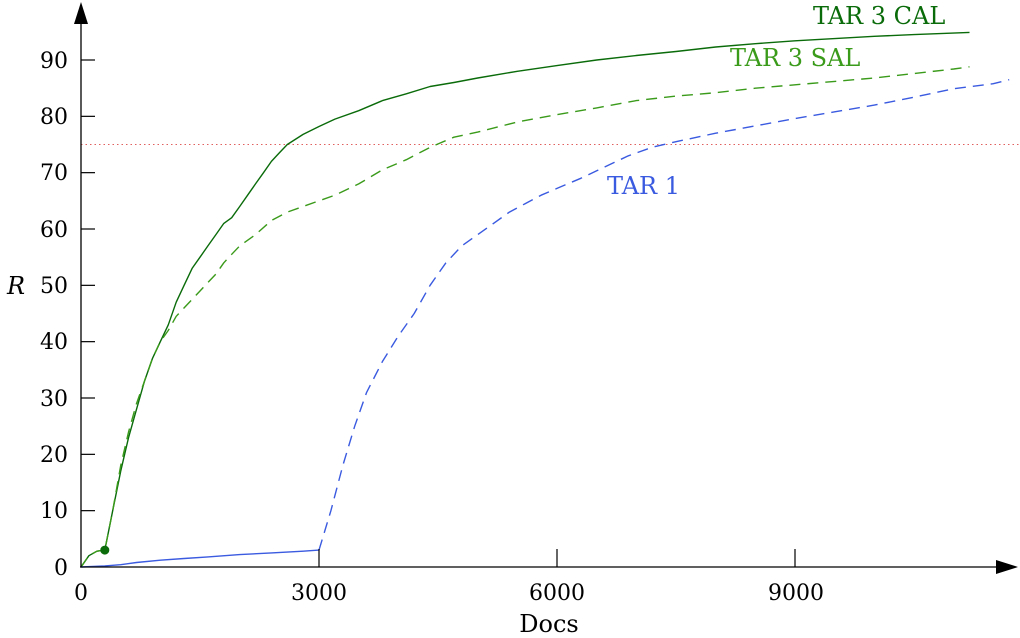 Image resolution: width=1020 pixels, height=638 pixels. What do you see at coordinates (54, 342) in the screenshot?
I see `y-tick-label: 40` at bounding box center [54, 342].